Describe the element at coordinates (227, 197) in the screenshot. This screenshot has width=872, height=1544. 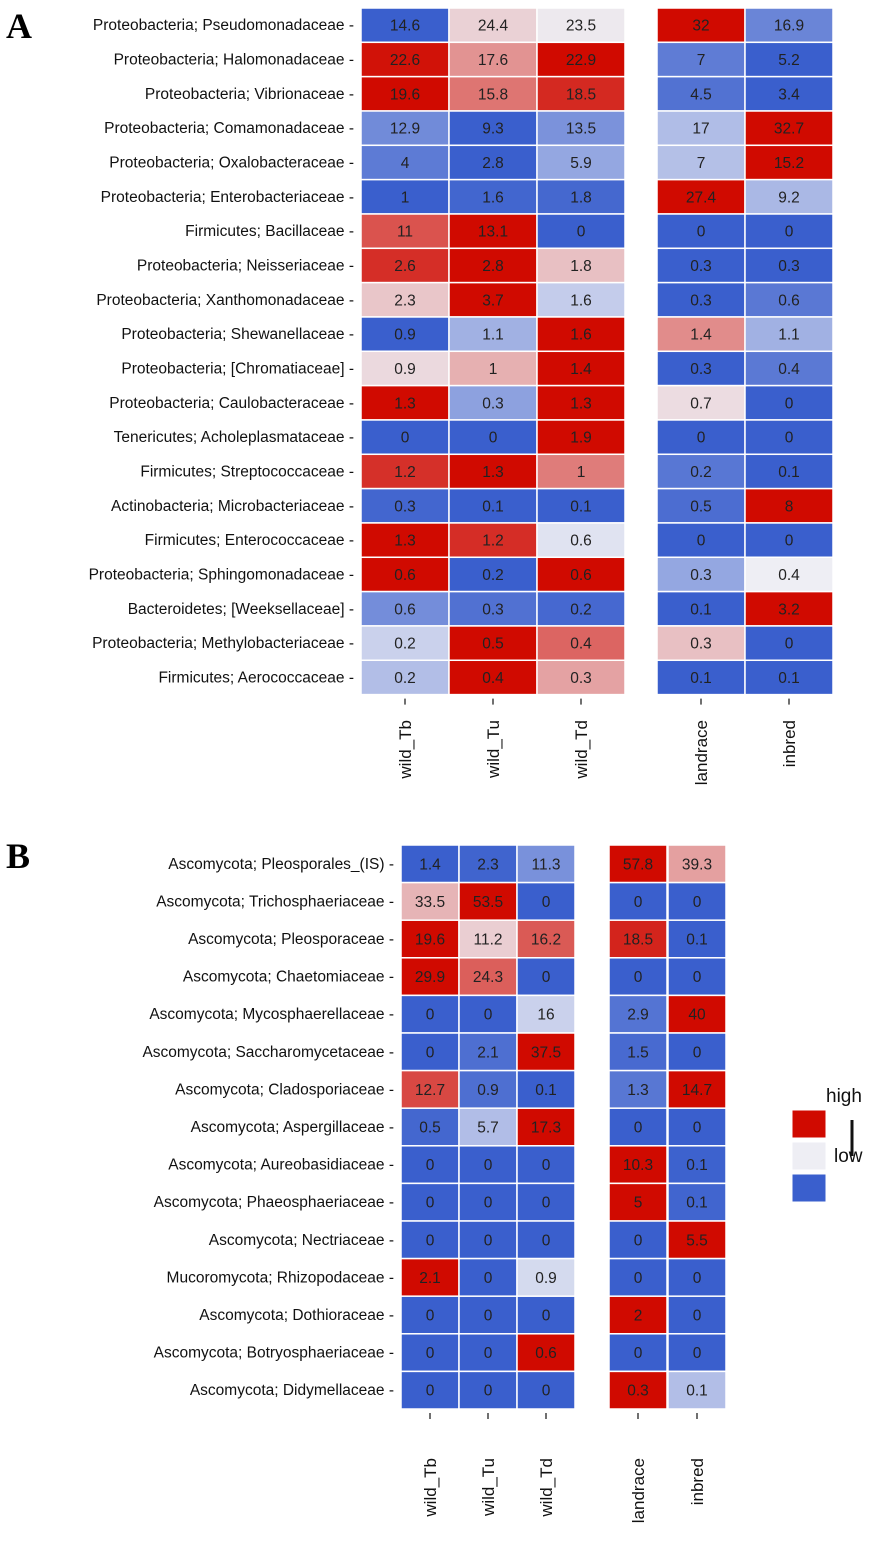
I see `row-label: Proteobacteria; Enterobacteriaceae -` at that location.